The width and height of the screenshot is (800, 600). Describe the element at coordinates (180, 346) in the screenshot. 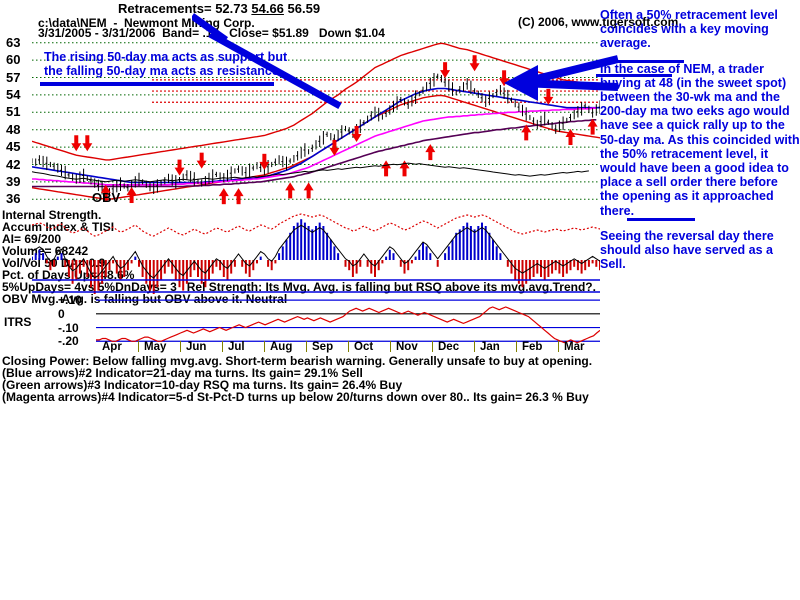

I see `month-tick-jun` at that location.